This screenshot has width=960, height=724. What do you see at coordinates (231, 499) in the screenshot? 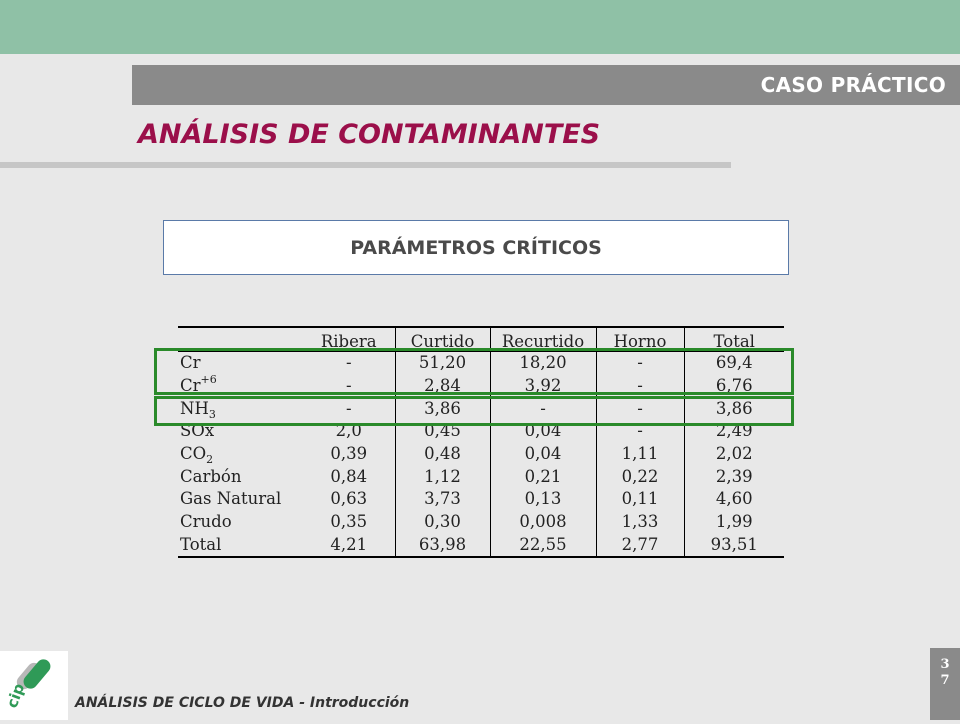
I see `row-label-text: Gas Natural` at bounding box center [231, 499].